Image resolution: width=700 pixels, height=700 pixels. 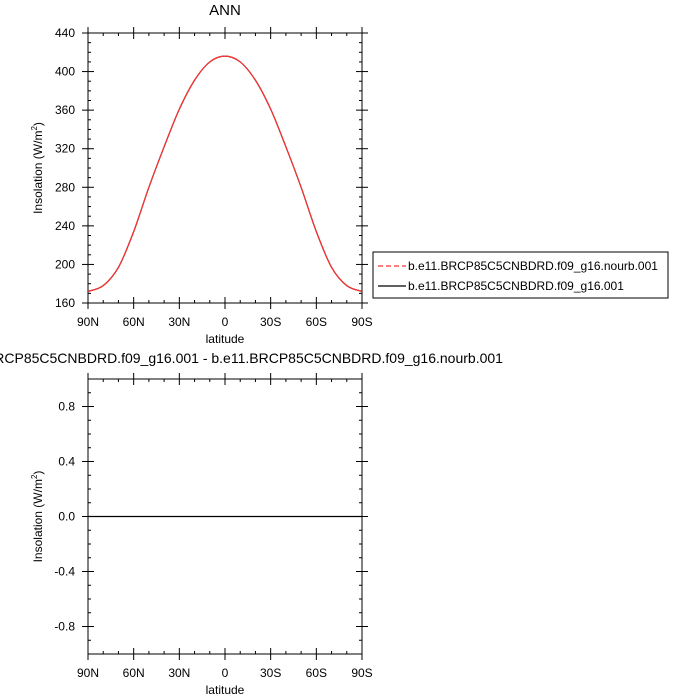 What do you see at coordinates (65, 72) in the screenshot?
I see `y-tick-label: 400` at bounding box center [65, 72].